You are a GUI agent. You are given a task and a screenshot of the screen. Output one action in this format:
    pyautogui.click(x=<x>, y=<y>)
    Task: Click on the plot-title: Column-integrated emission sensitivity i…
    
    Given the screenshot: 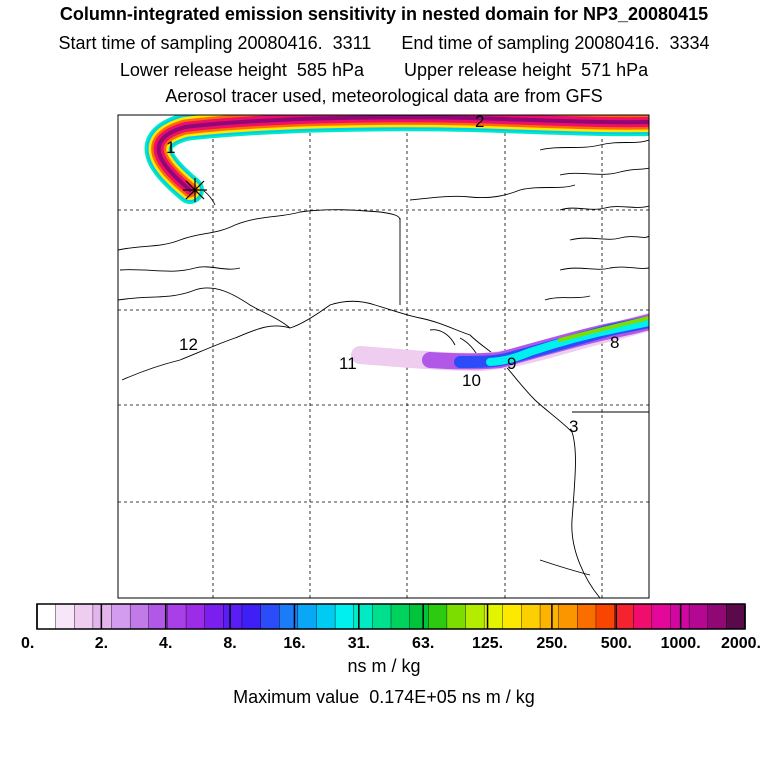 What is the action you would take?
    pyautogui.click(x=384, y=14)
    